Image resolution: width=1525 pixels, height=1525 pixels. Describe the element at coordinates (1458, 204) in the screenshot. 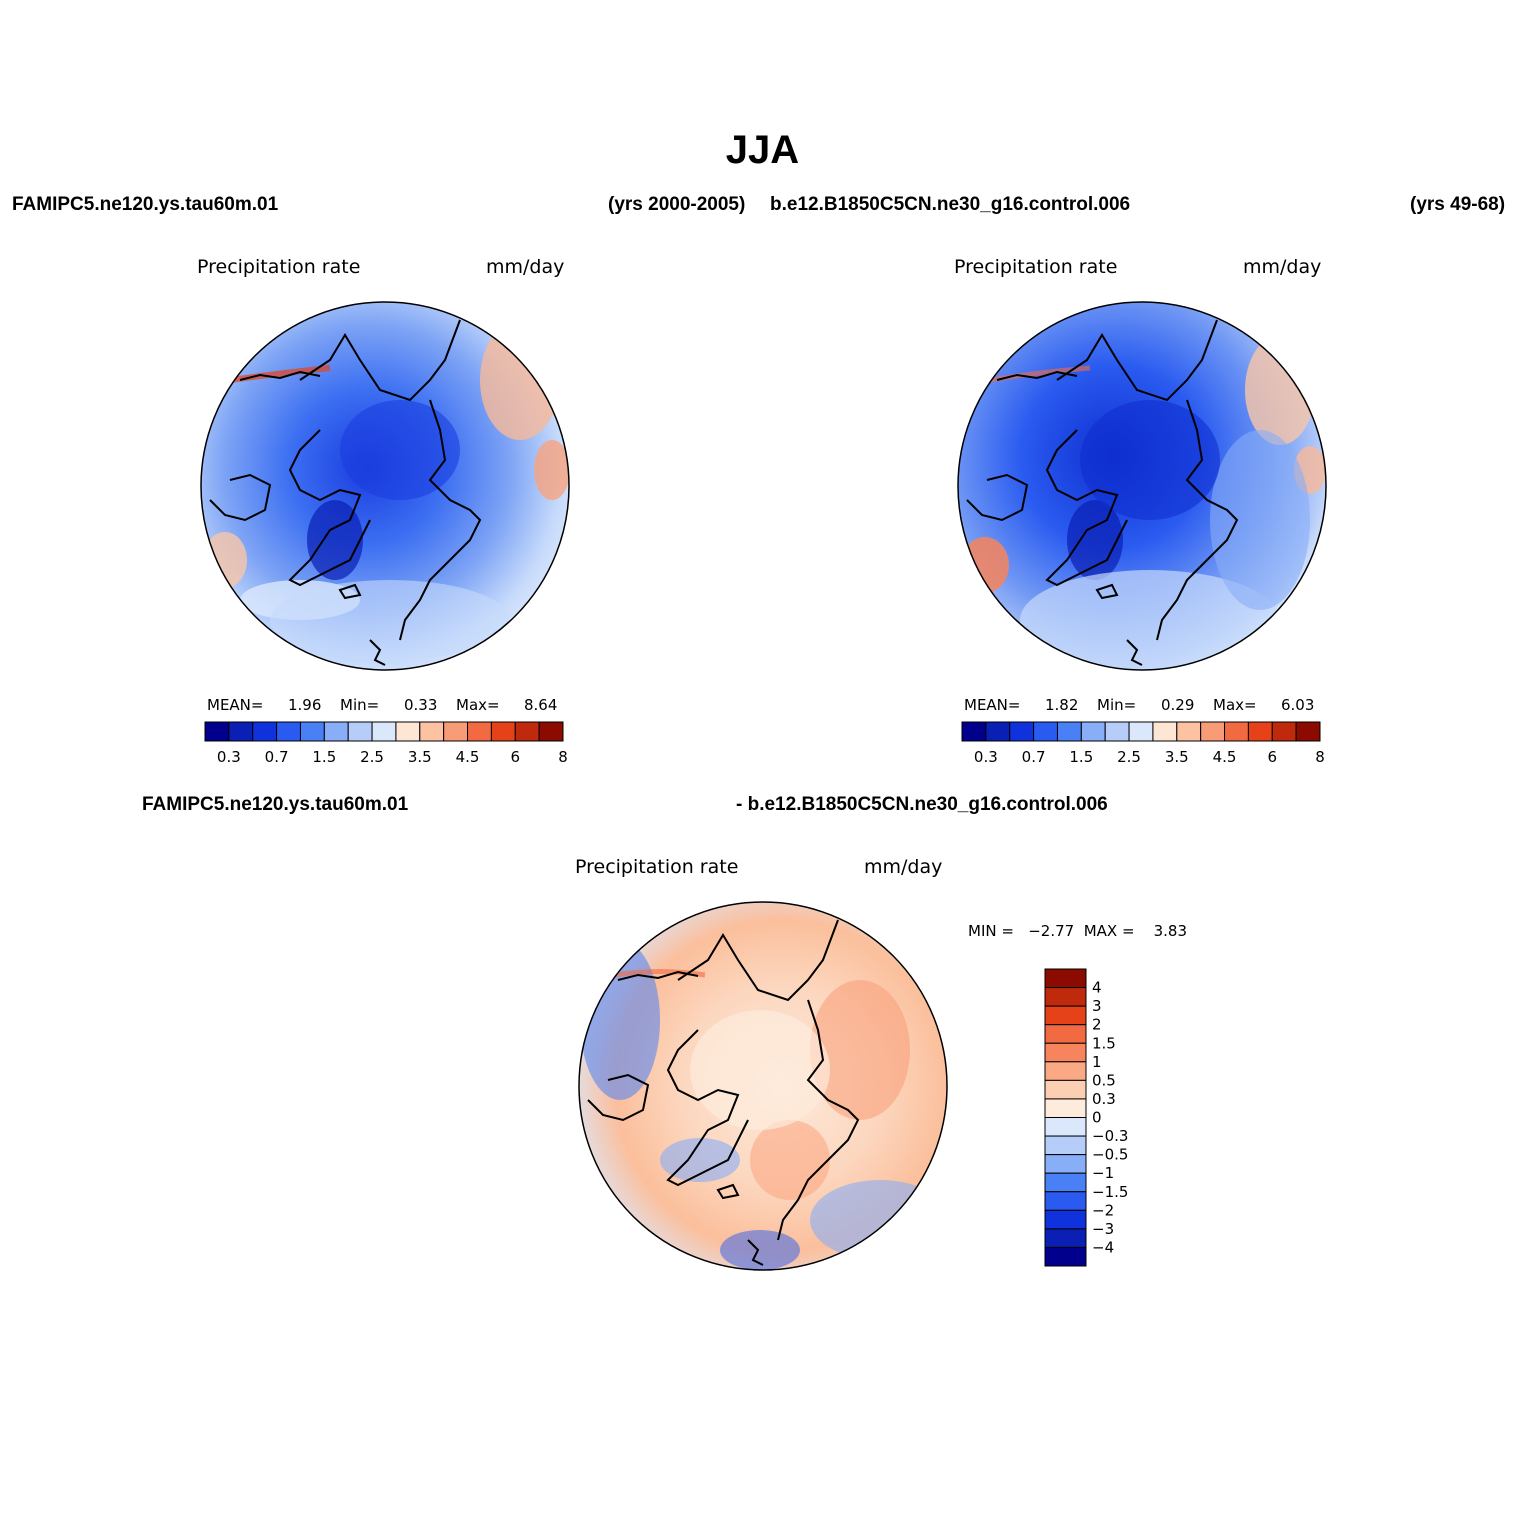

I see `top-right-case-years: (yrs 49-68)` at that location.